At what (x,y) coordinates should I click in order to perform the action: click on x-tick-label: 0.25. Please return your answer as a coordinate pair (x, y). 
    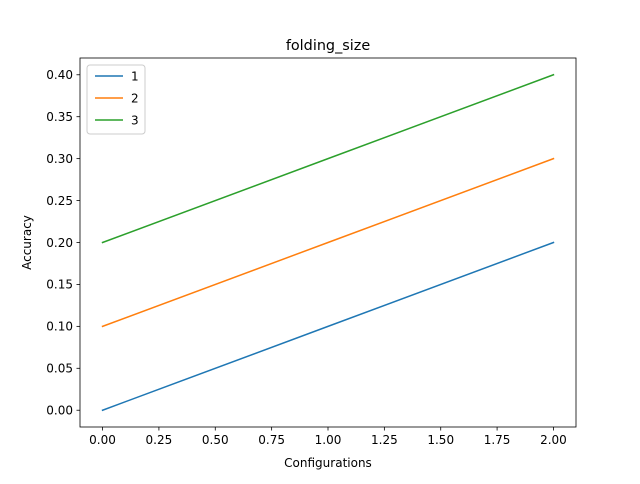
    Looking at the image, I should click on (159, 440).